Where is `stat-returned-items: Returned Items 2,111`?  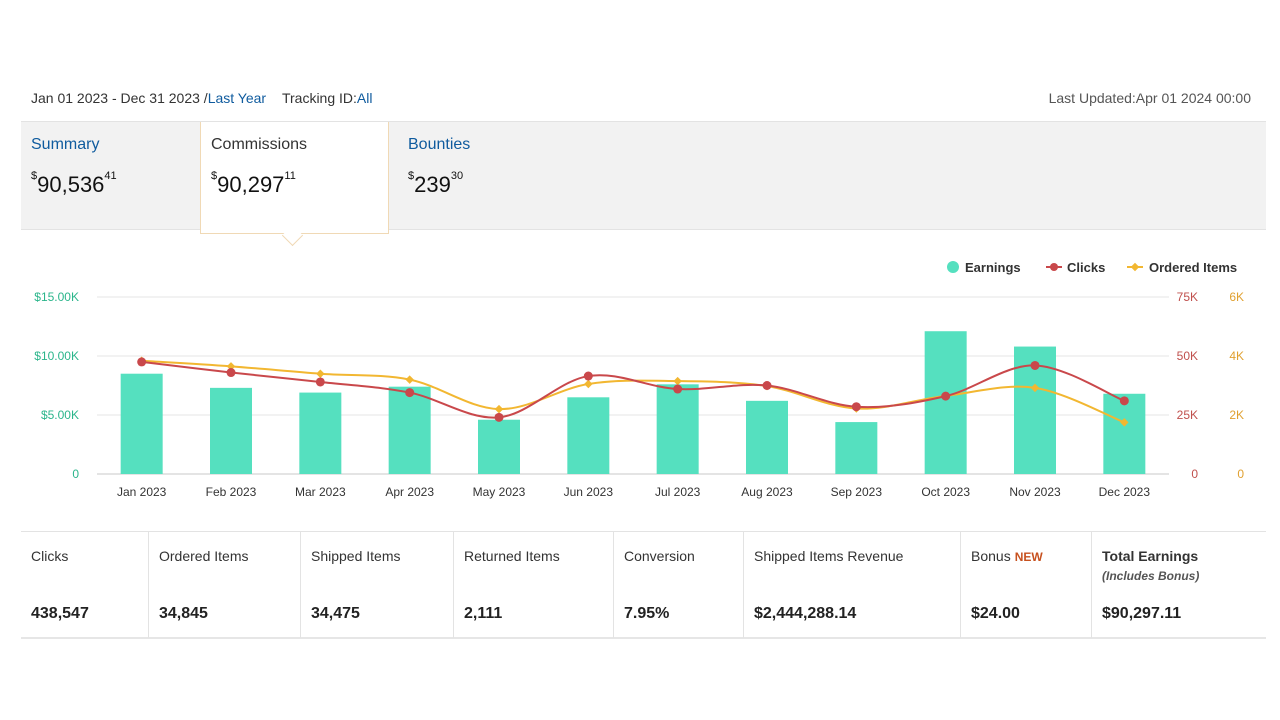 stat-returned-items: Returned Items 2,111 is located at coordinates (534, 585).